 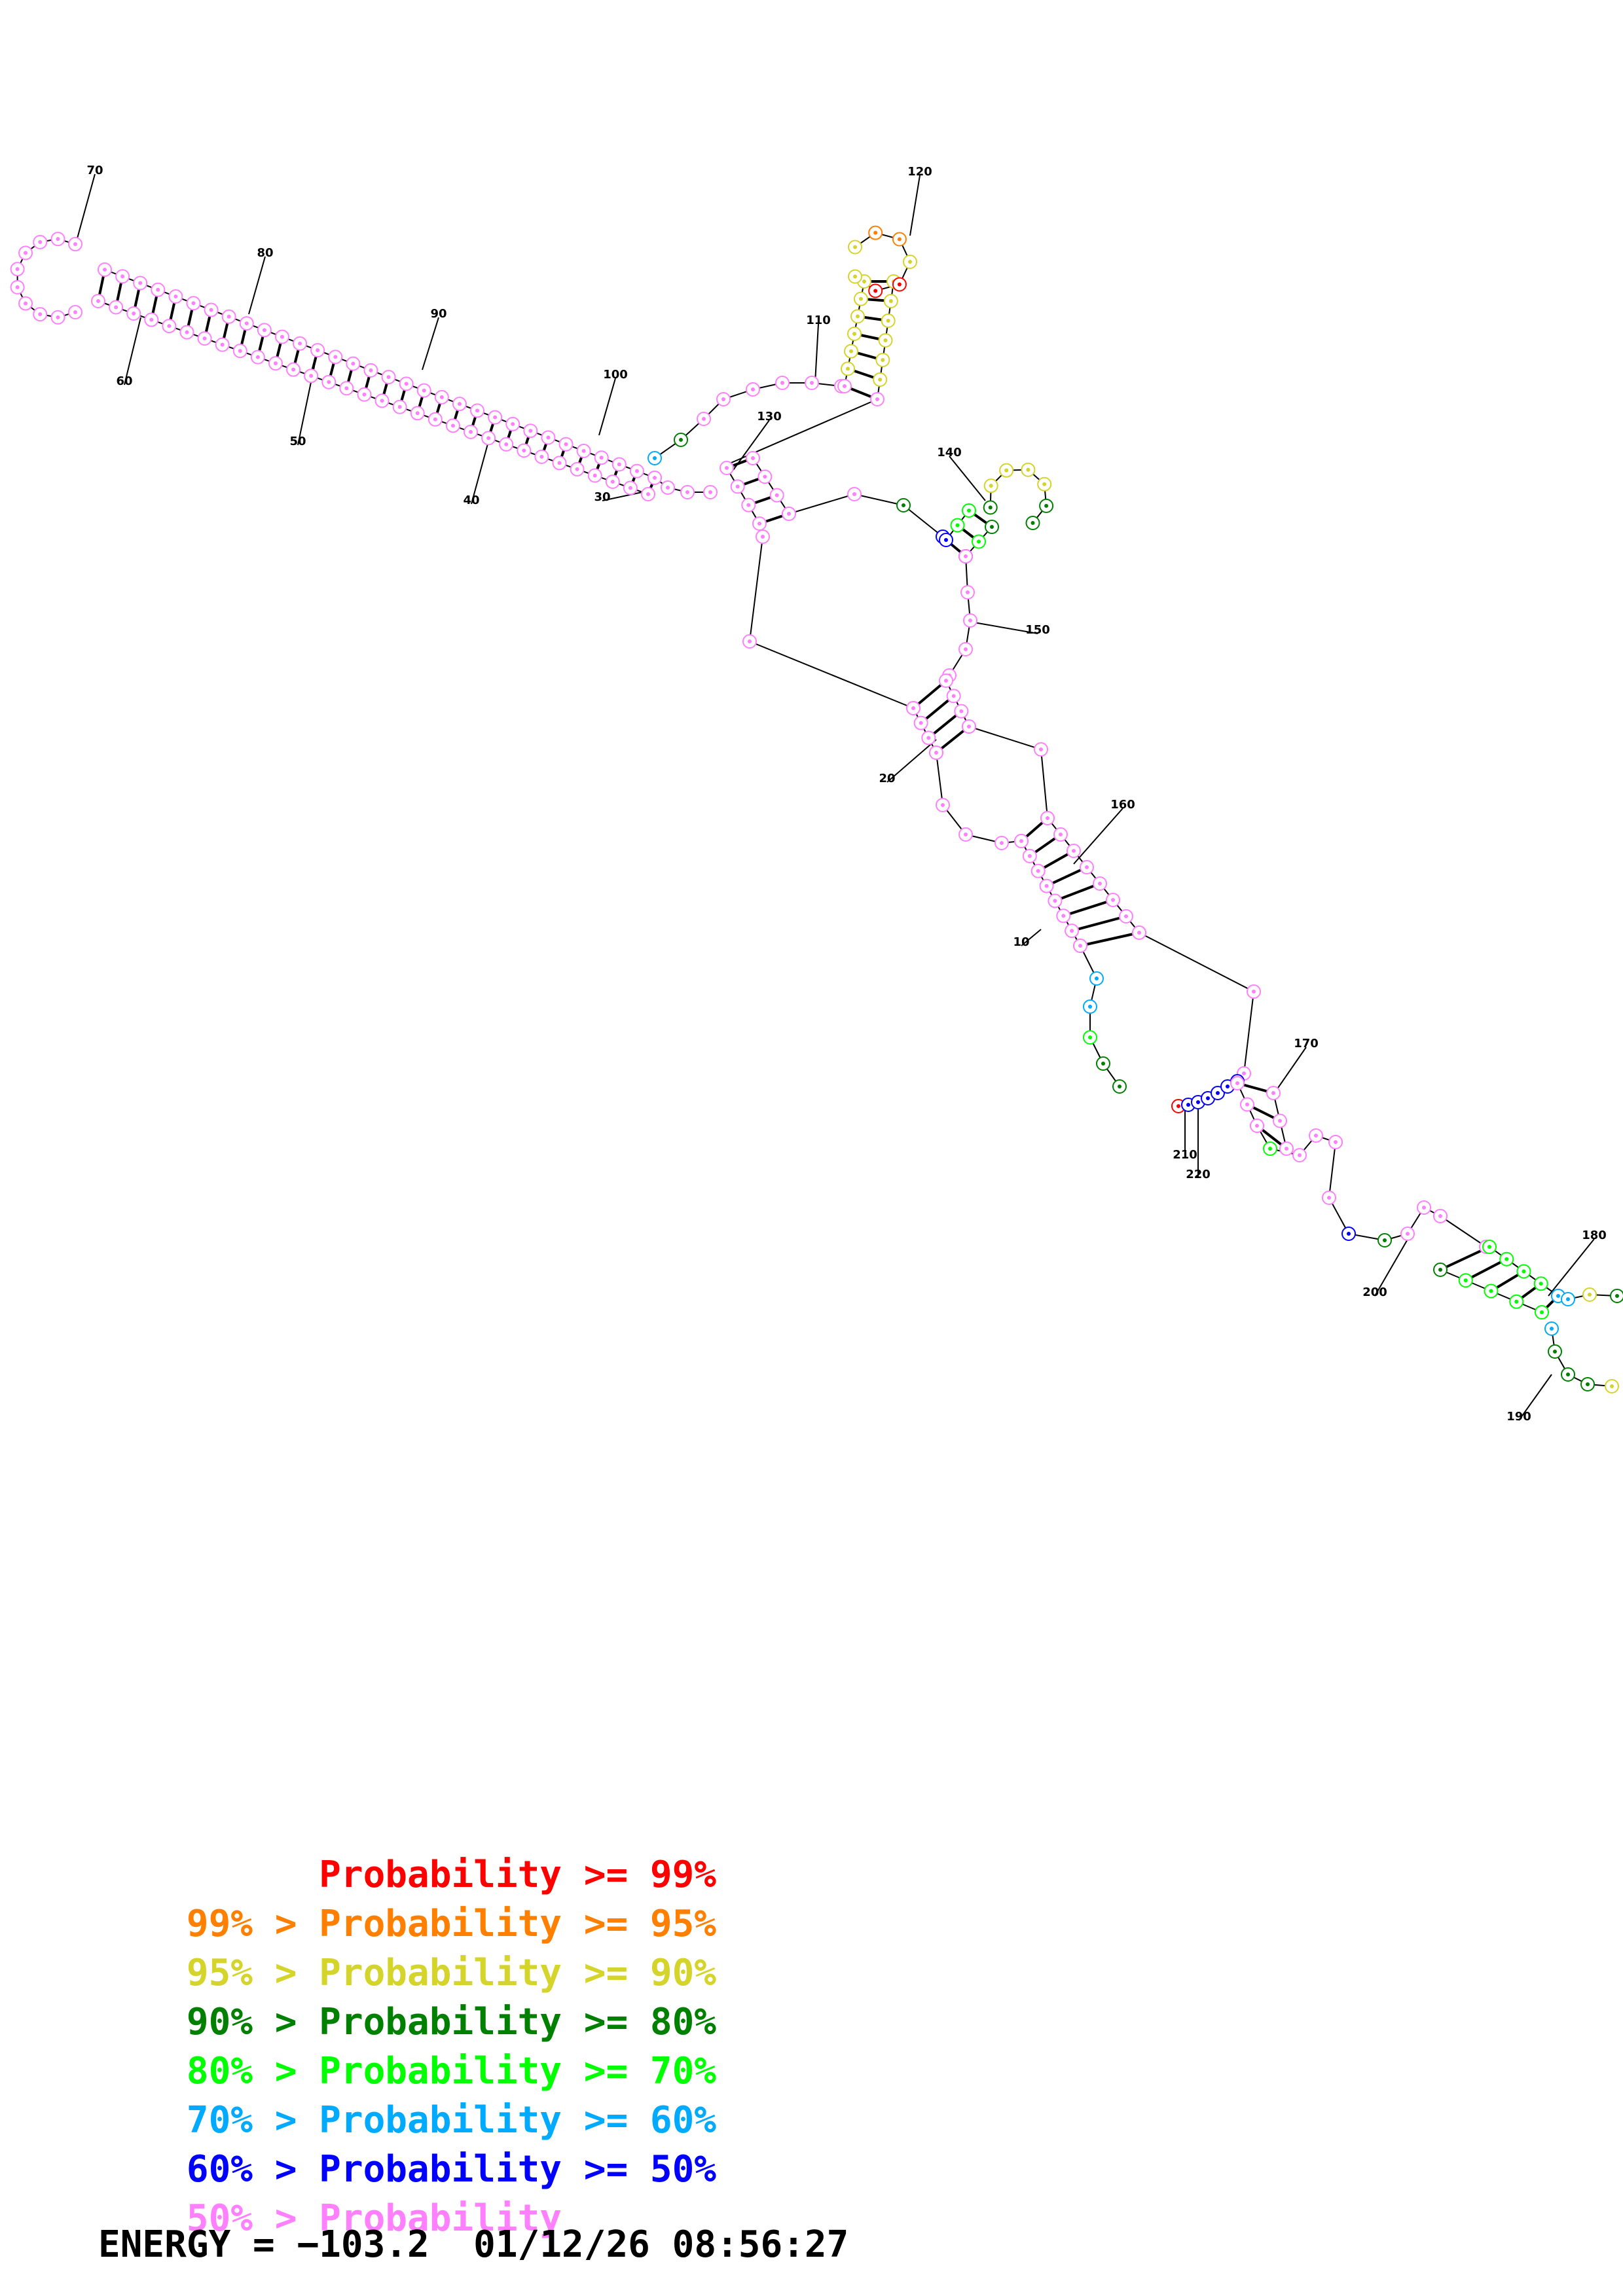 What do you see at coordinates (363, 2244) in the screenshot?
I see `energy-value: −103.2` at bounding box center [363, 2244].